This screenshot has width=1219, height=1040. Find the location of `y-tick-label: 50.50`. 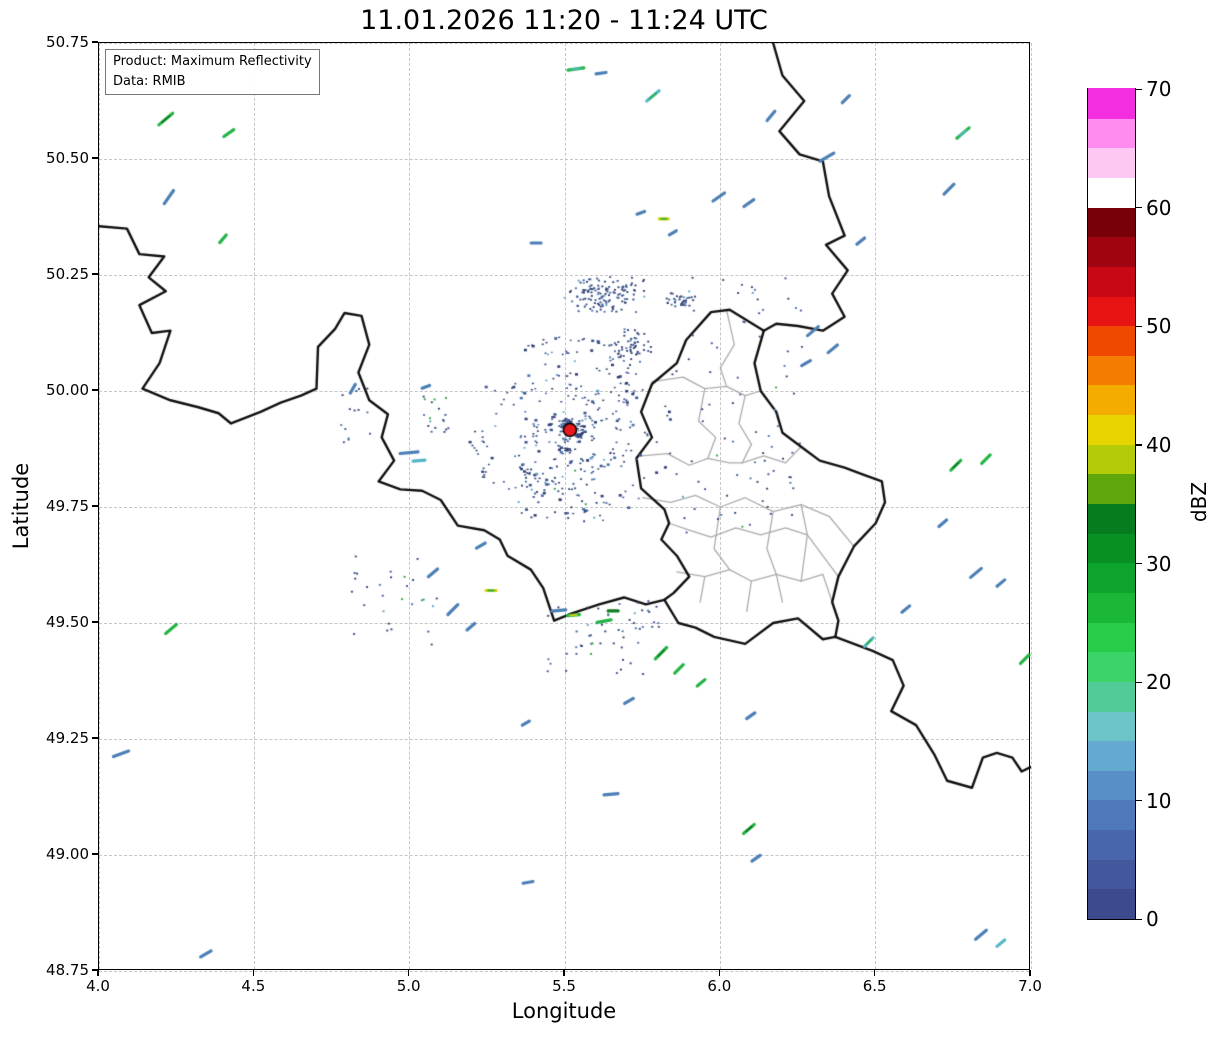

y-tick-label: 50.50 is located at coordinates (67, 158).